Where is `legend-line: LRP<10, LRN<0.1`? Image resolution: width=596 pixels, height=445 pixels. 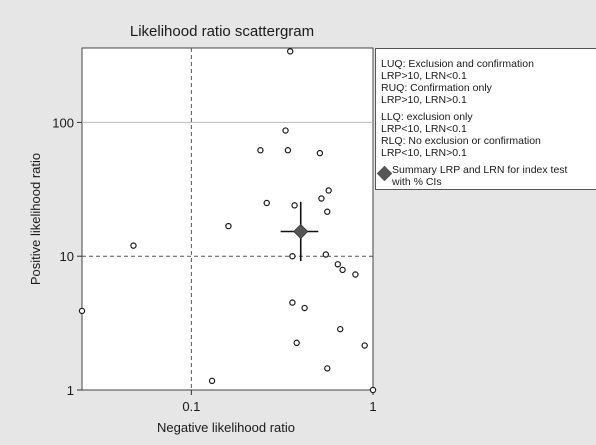
legend-line: LRP<10, LRN<0.1 is located at coordinates (424, 129).